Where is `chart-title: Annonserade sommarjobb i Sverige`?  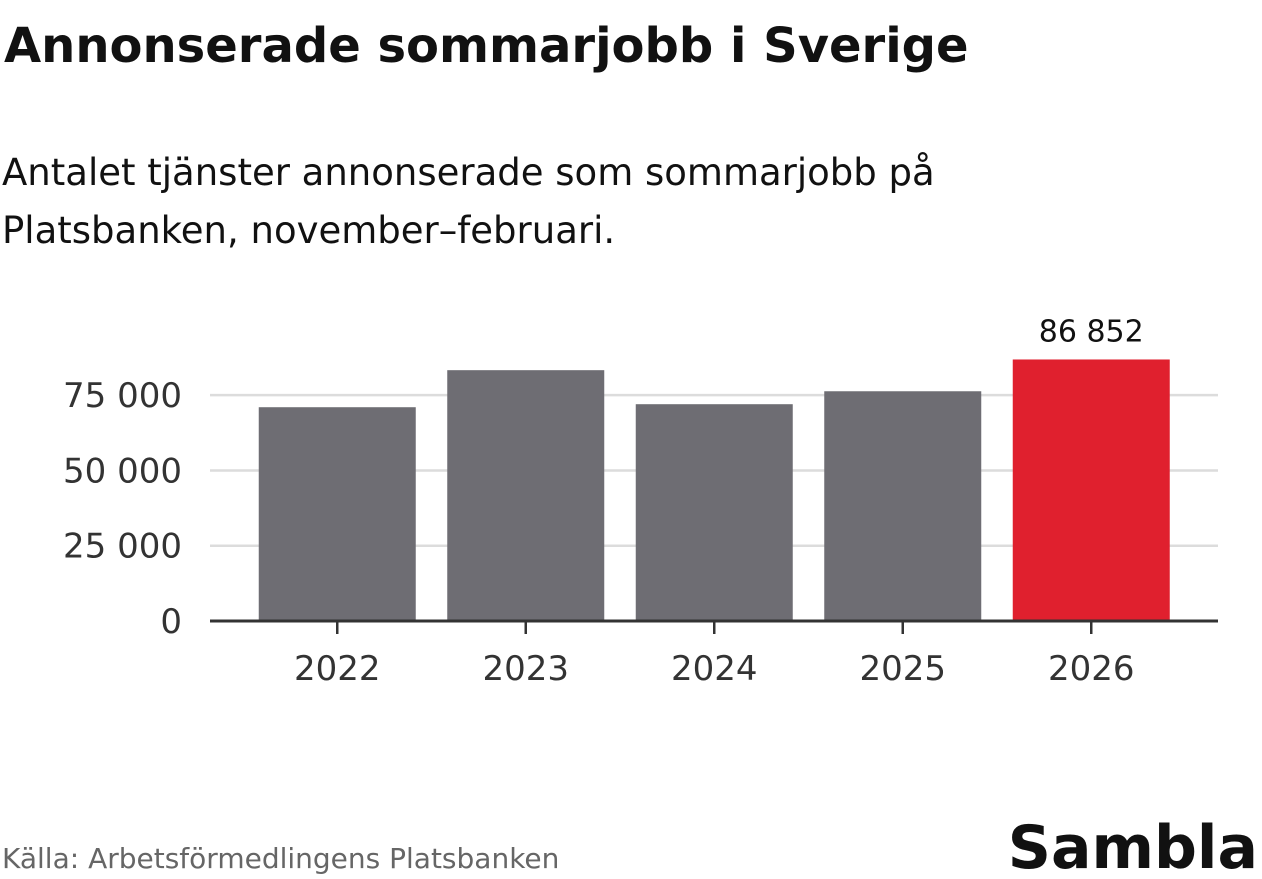 chart-title: Annonserade sommarjobb i Sverige is located at coordinates (486, 46).